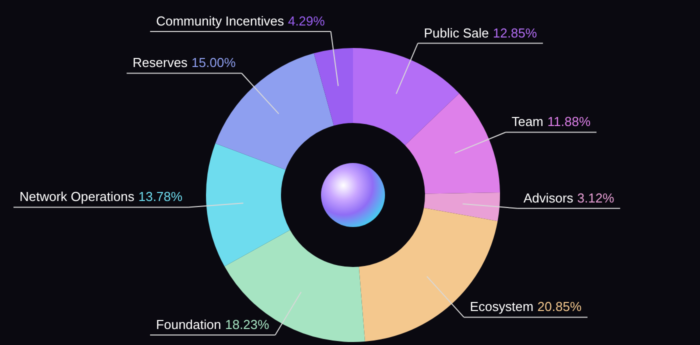 This screenshot has height=345, width=700. I want to click on data-label: 13.78%, so click(160, 196).